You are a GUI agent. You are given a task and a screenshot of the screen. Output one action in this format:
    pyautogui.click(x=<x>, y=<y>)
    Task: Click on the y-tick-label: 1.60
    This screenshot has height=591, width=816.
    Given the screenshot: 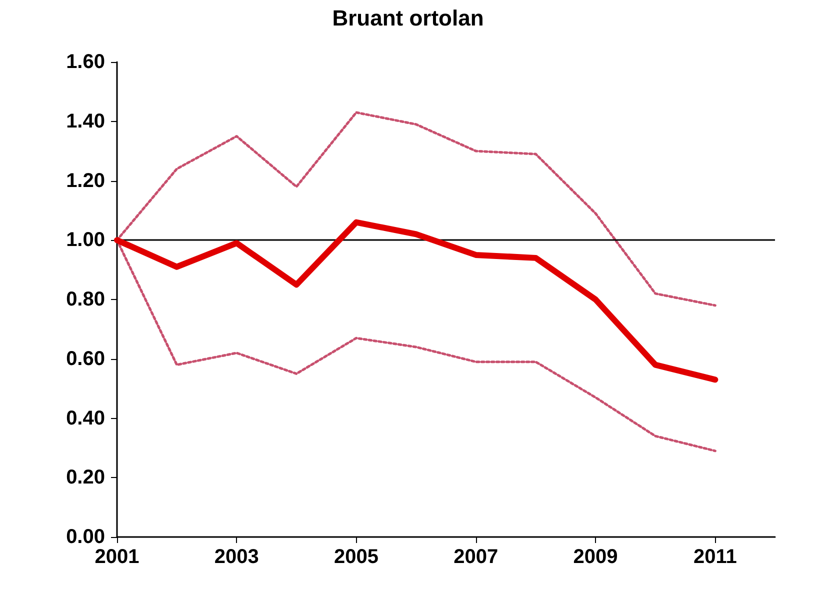 What is the action you would take?
    pyautogui.click(x=85, y=62)
    